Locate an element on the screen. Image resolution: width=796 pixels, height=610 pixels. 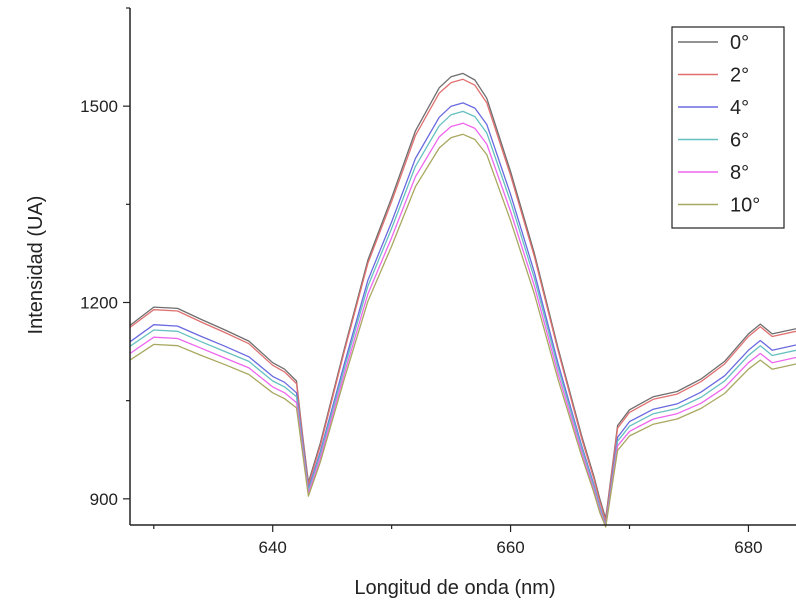
legend-label-0: 0° is located at coordinates (739, 43).